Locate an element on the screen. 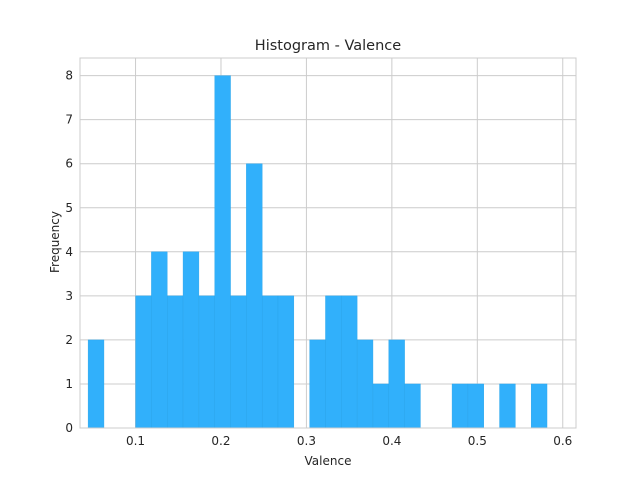 This screenshot has height=480, width=640. y-tick-label: 4 is located at coordinates (69, 252).